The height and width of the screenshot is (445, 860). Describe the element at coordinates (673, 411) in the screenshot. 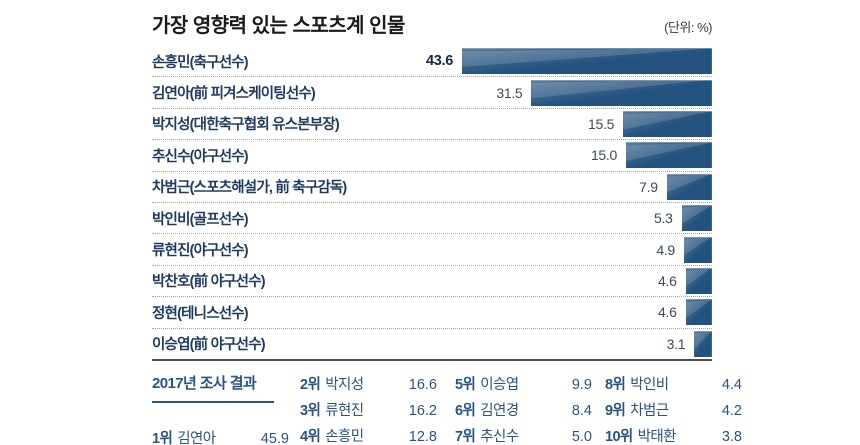

I see `summary-entry: 9위 차범근 4.2` at that location.